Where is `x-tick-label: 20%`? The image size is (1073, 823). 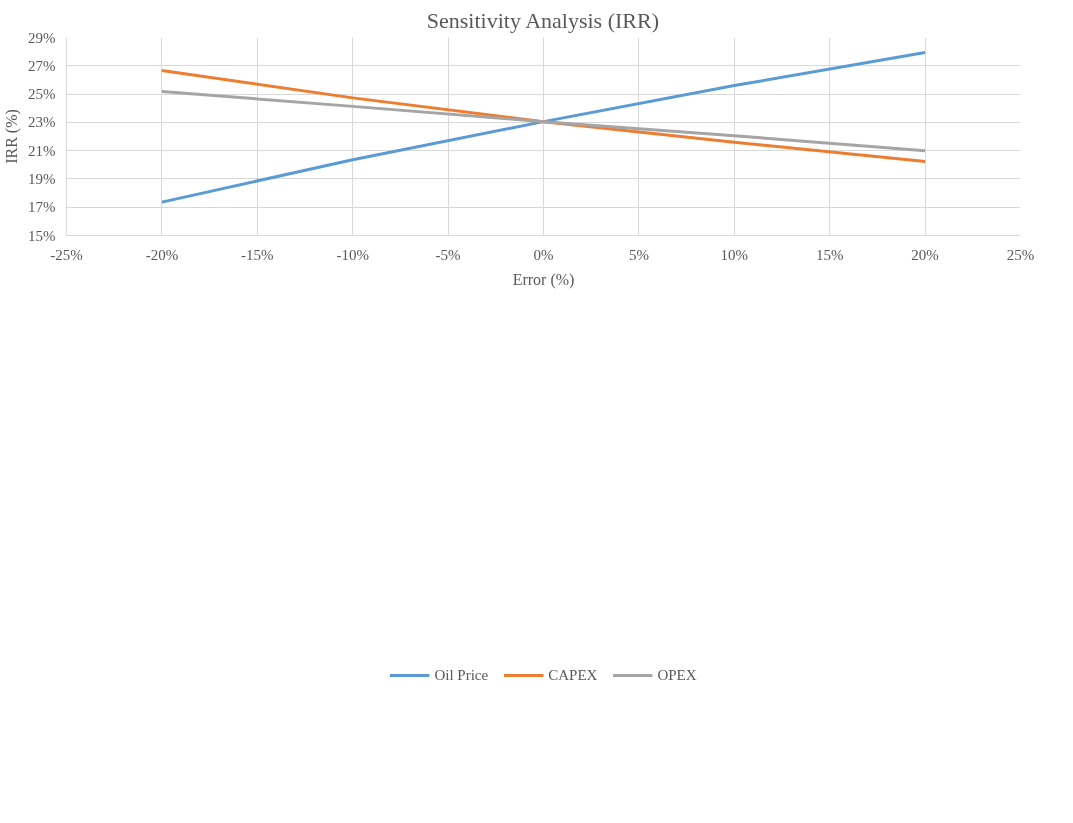 x-tick-label: 20% is located at coordinates (925, 254).